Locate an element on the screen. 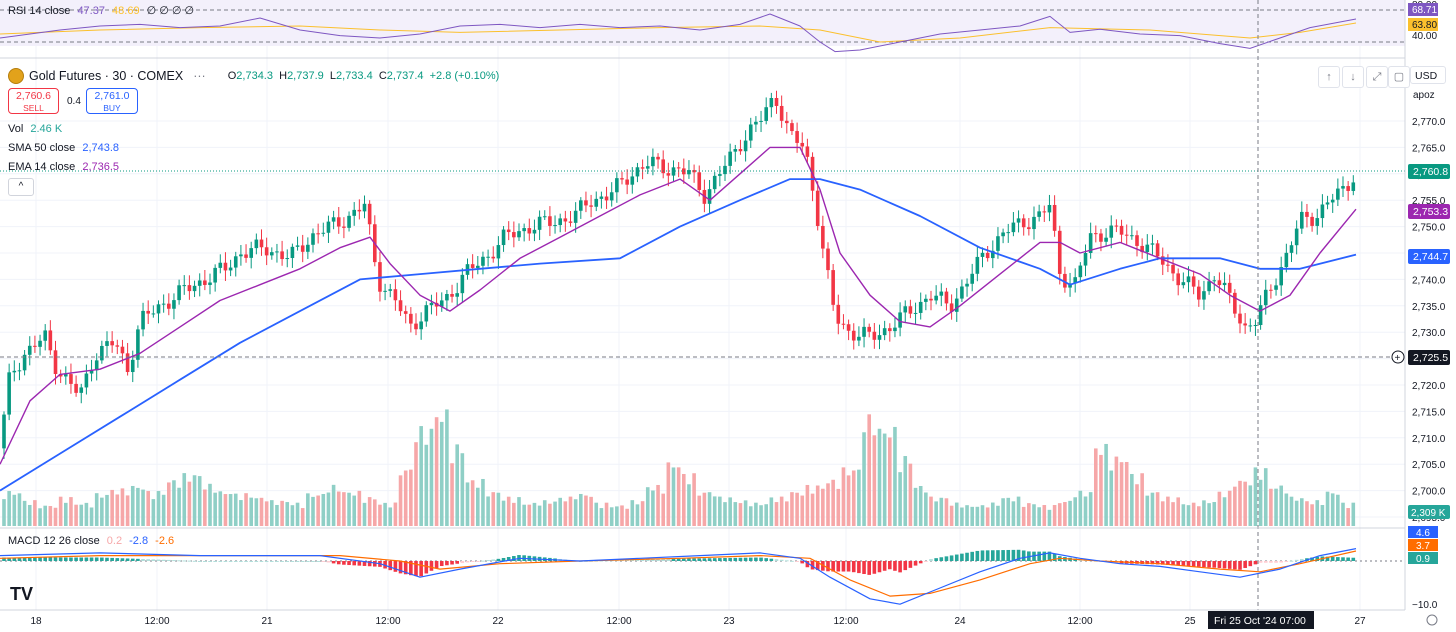 This screenshot has height=632, width=1456. rsi-ma-line is located at coordinates (678, 32).